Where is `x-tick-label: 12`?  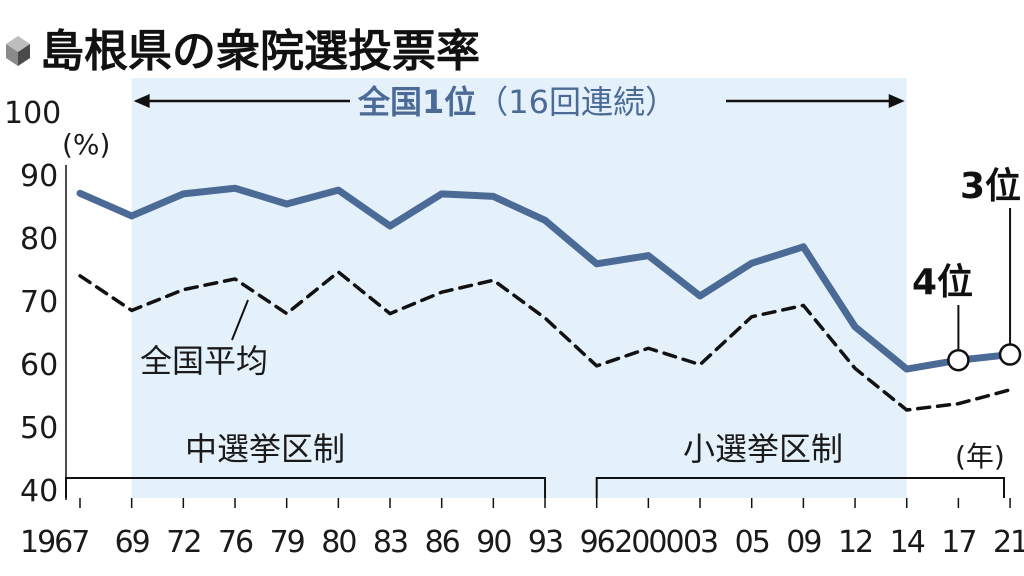 x-tick-label: 12 is located at coordinates (855, 542).